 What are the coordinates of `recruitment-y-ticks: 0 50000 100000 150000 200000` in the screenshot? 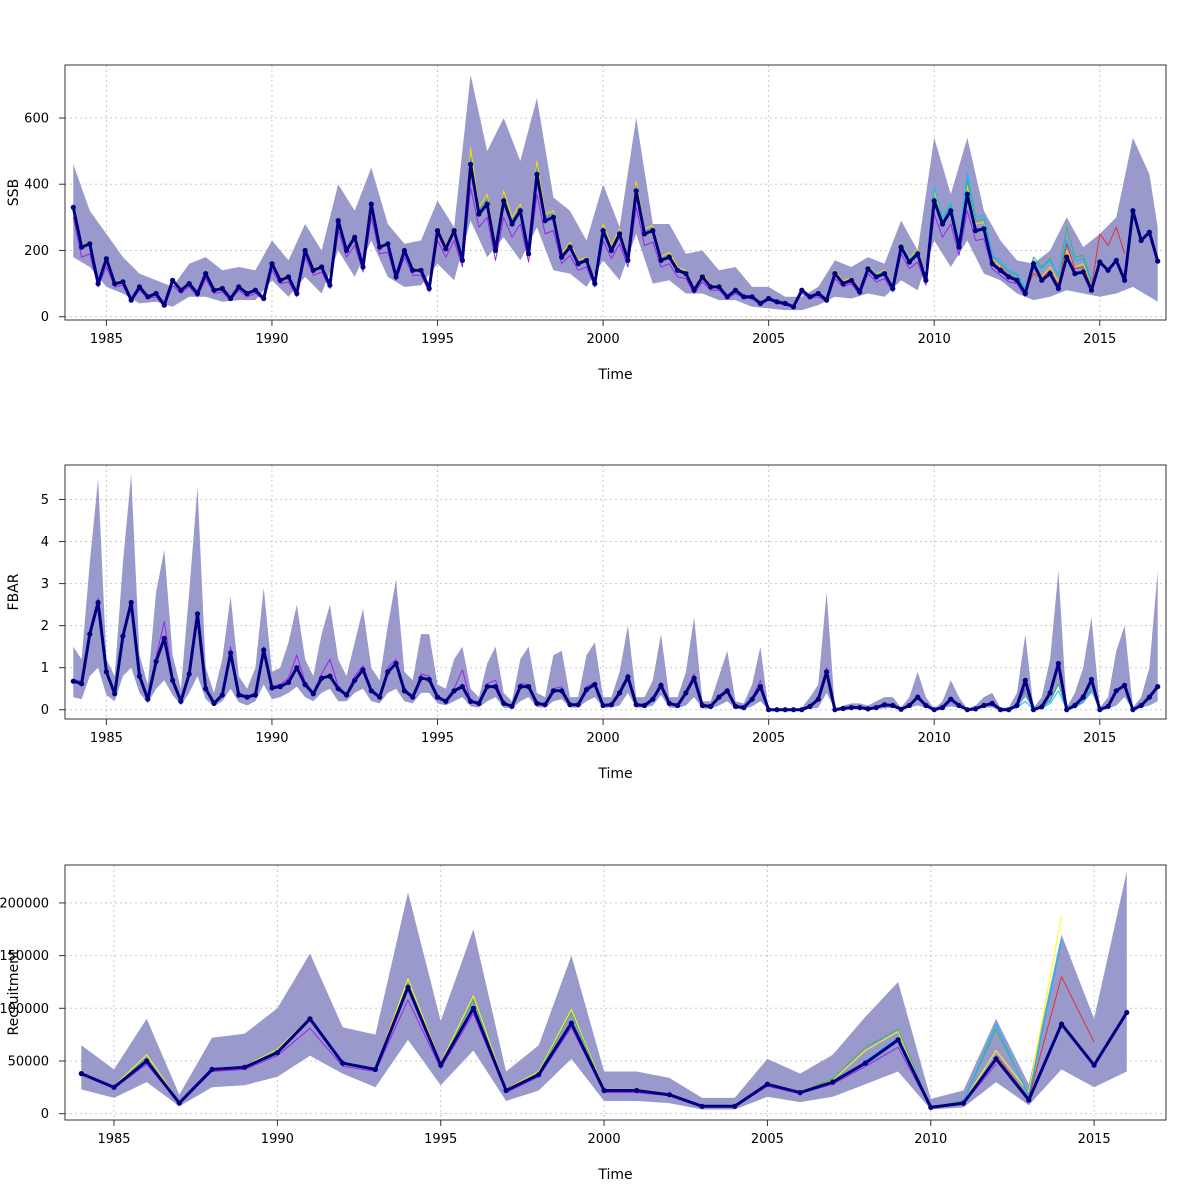 It's located at (32, 1009).